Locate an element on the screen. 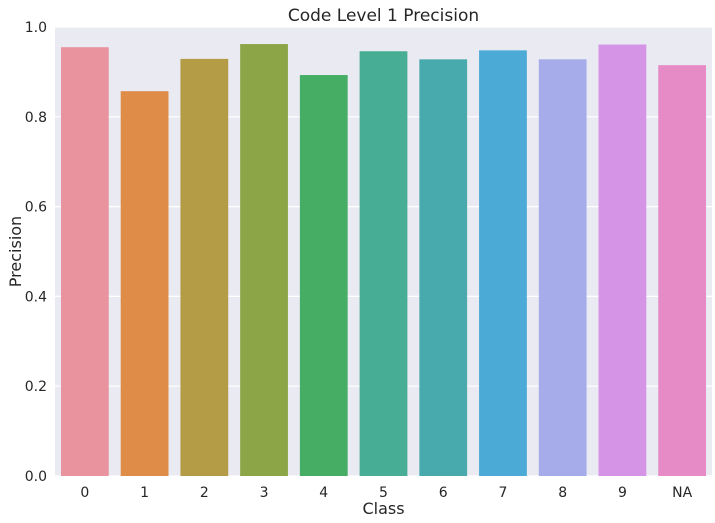 Image resolution: width=715 pixels, height=523 pixels. x-tick-label: 5 is located at coordinates (383, 493).